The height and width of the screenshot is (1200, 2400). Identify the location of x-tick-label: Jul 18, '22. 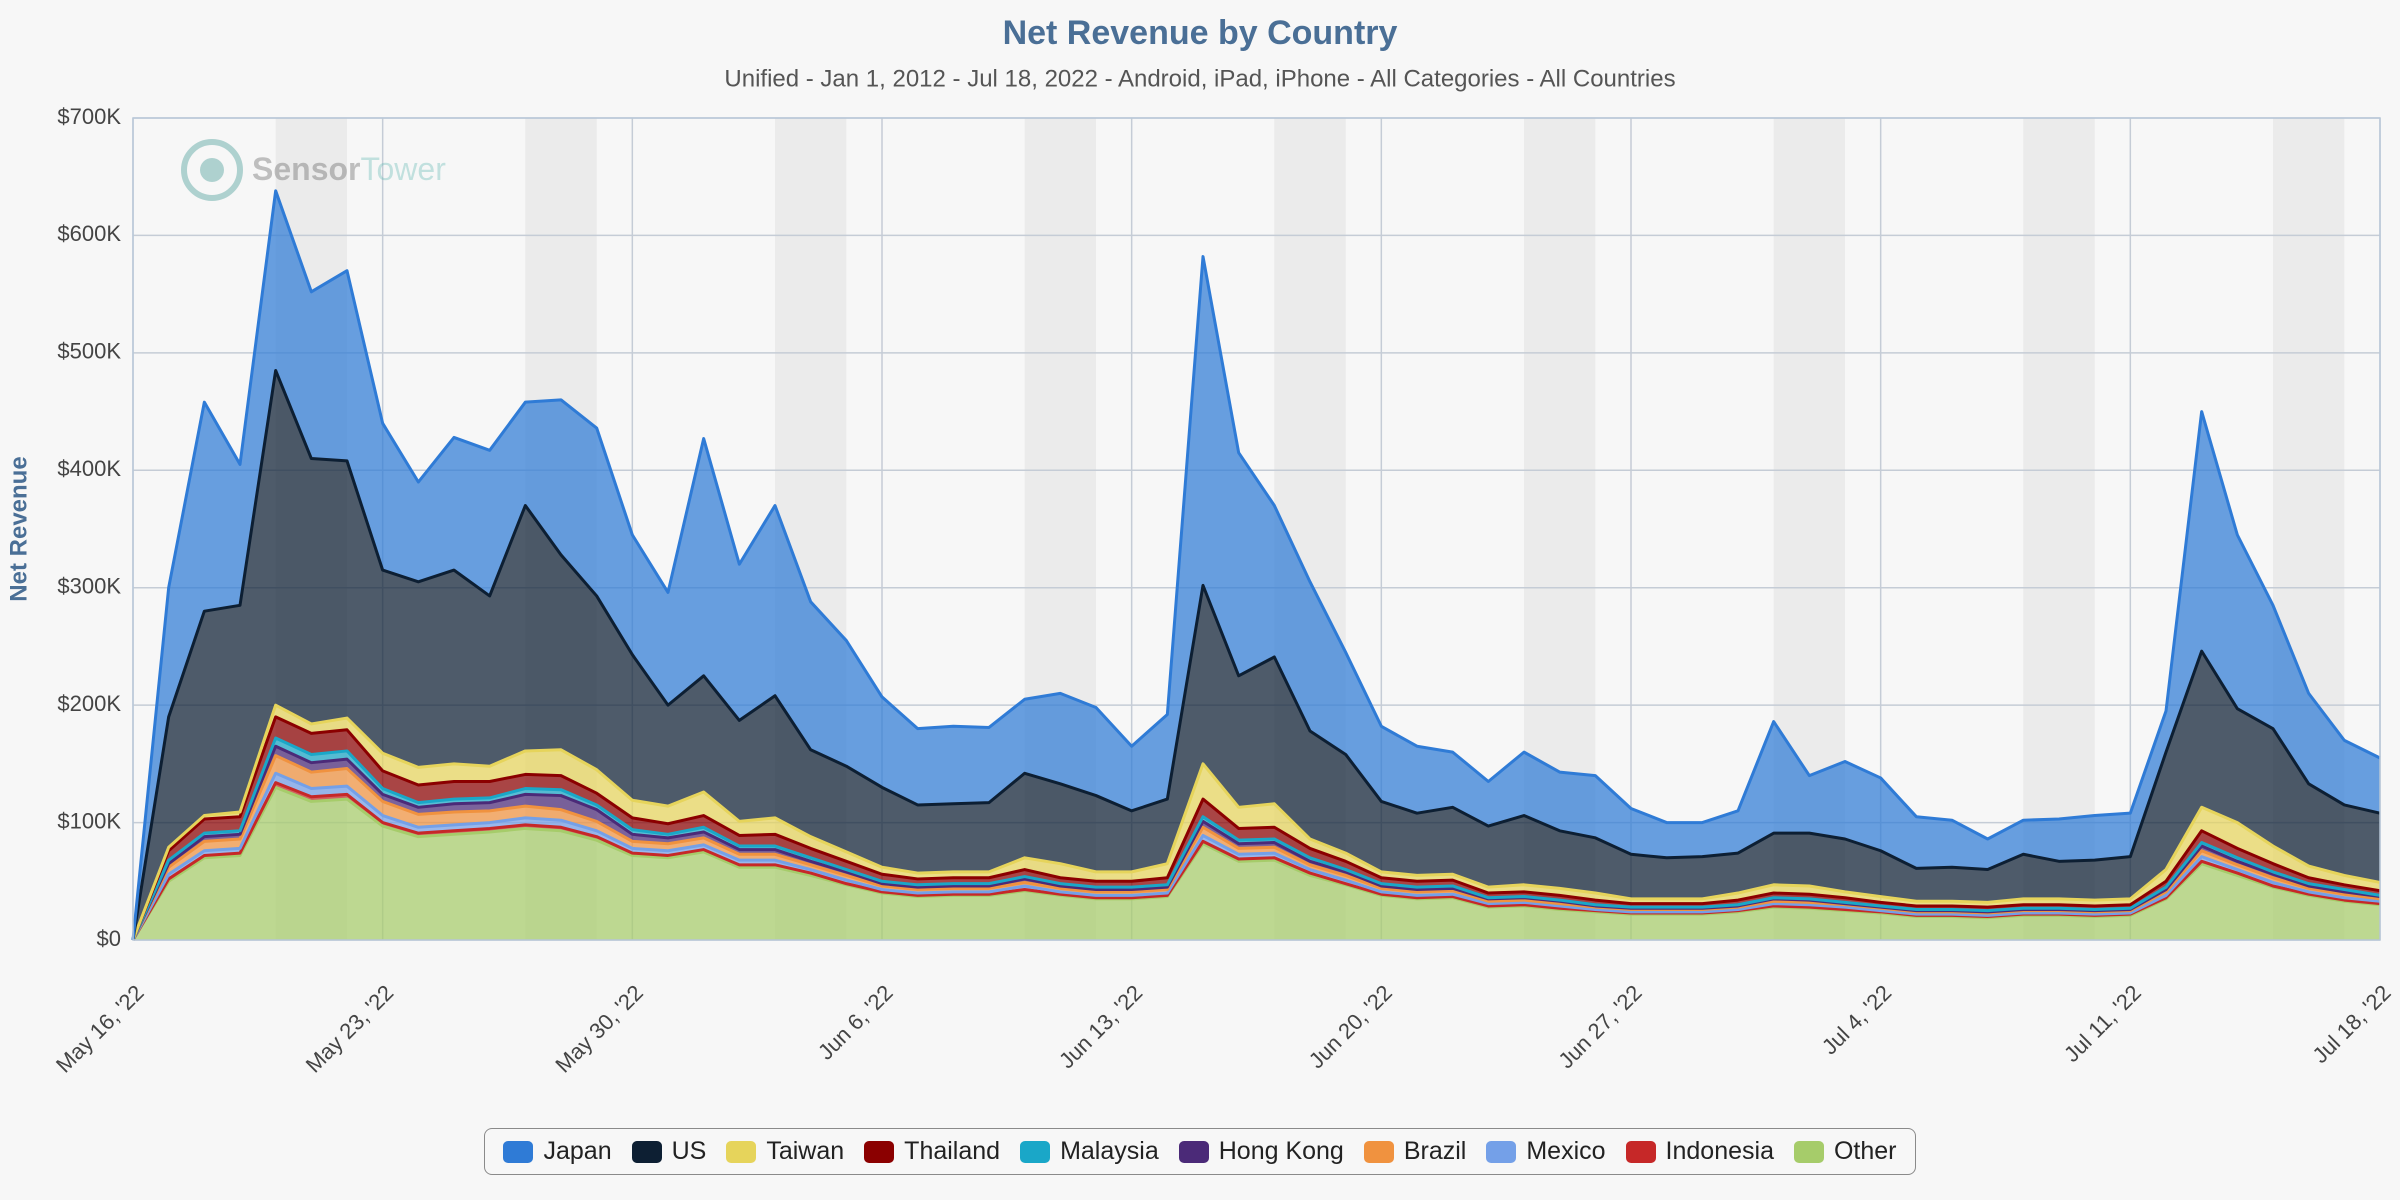
(2352, 1024).